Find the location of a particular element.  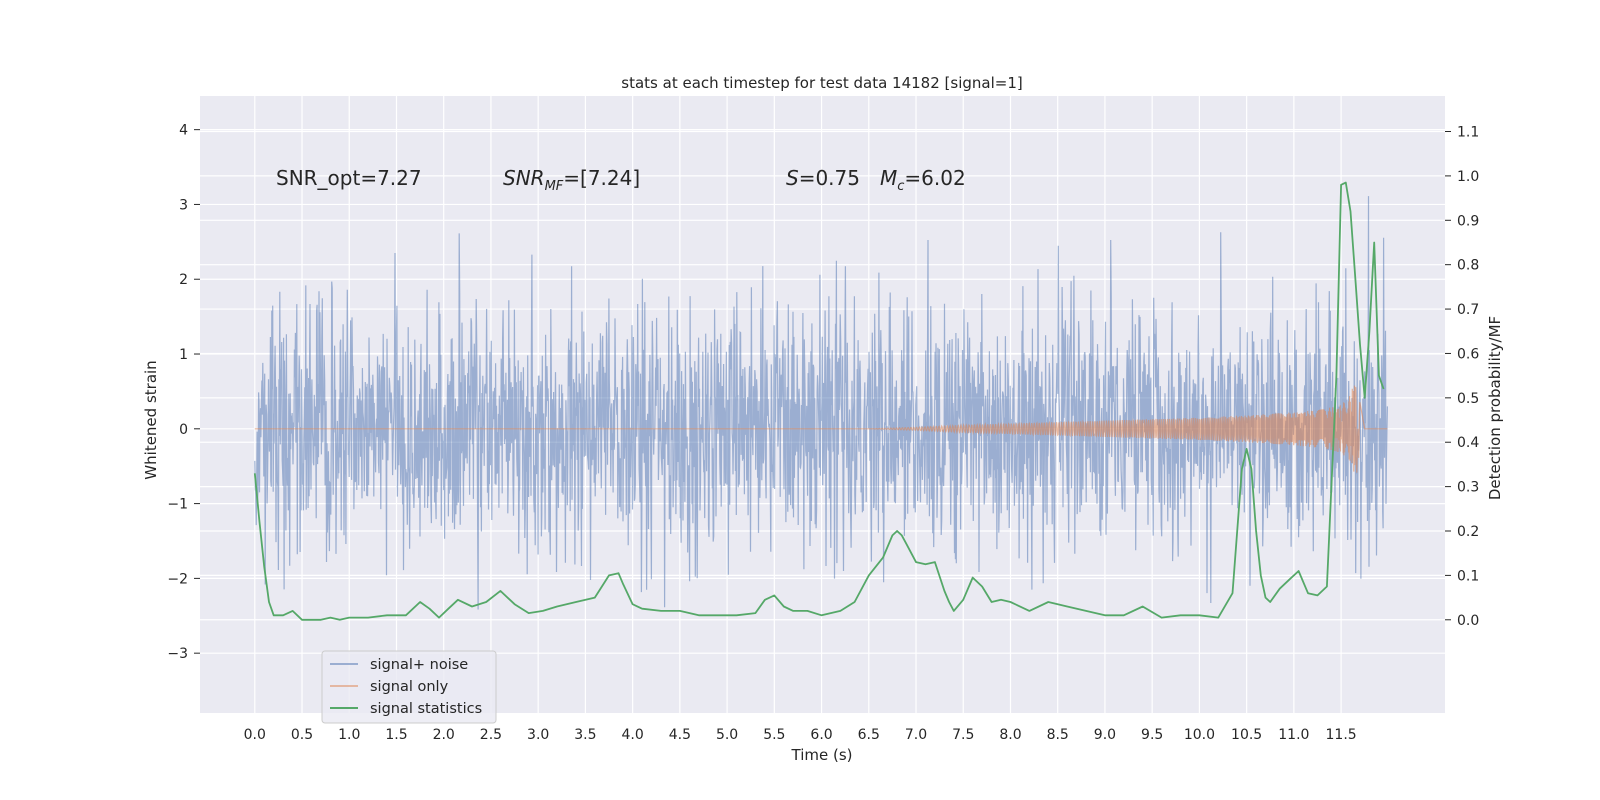

y-axis-label-right: Detection probability/MF is located at coordinates (1495, 408).